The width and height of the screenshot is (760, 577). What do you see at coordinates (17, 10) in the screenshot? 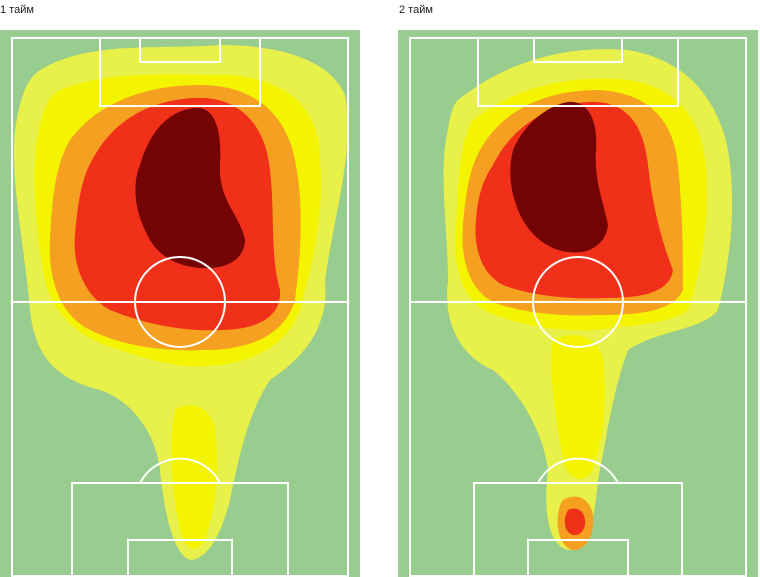
I see `half-1-label: 1 тайм` at bounding box center [17, 10].